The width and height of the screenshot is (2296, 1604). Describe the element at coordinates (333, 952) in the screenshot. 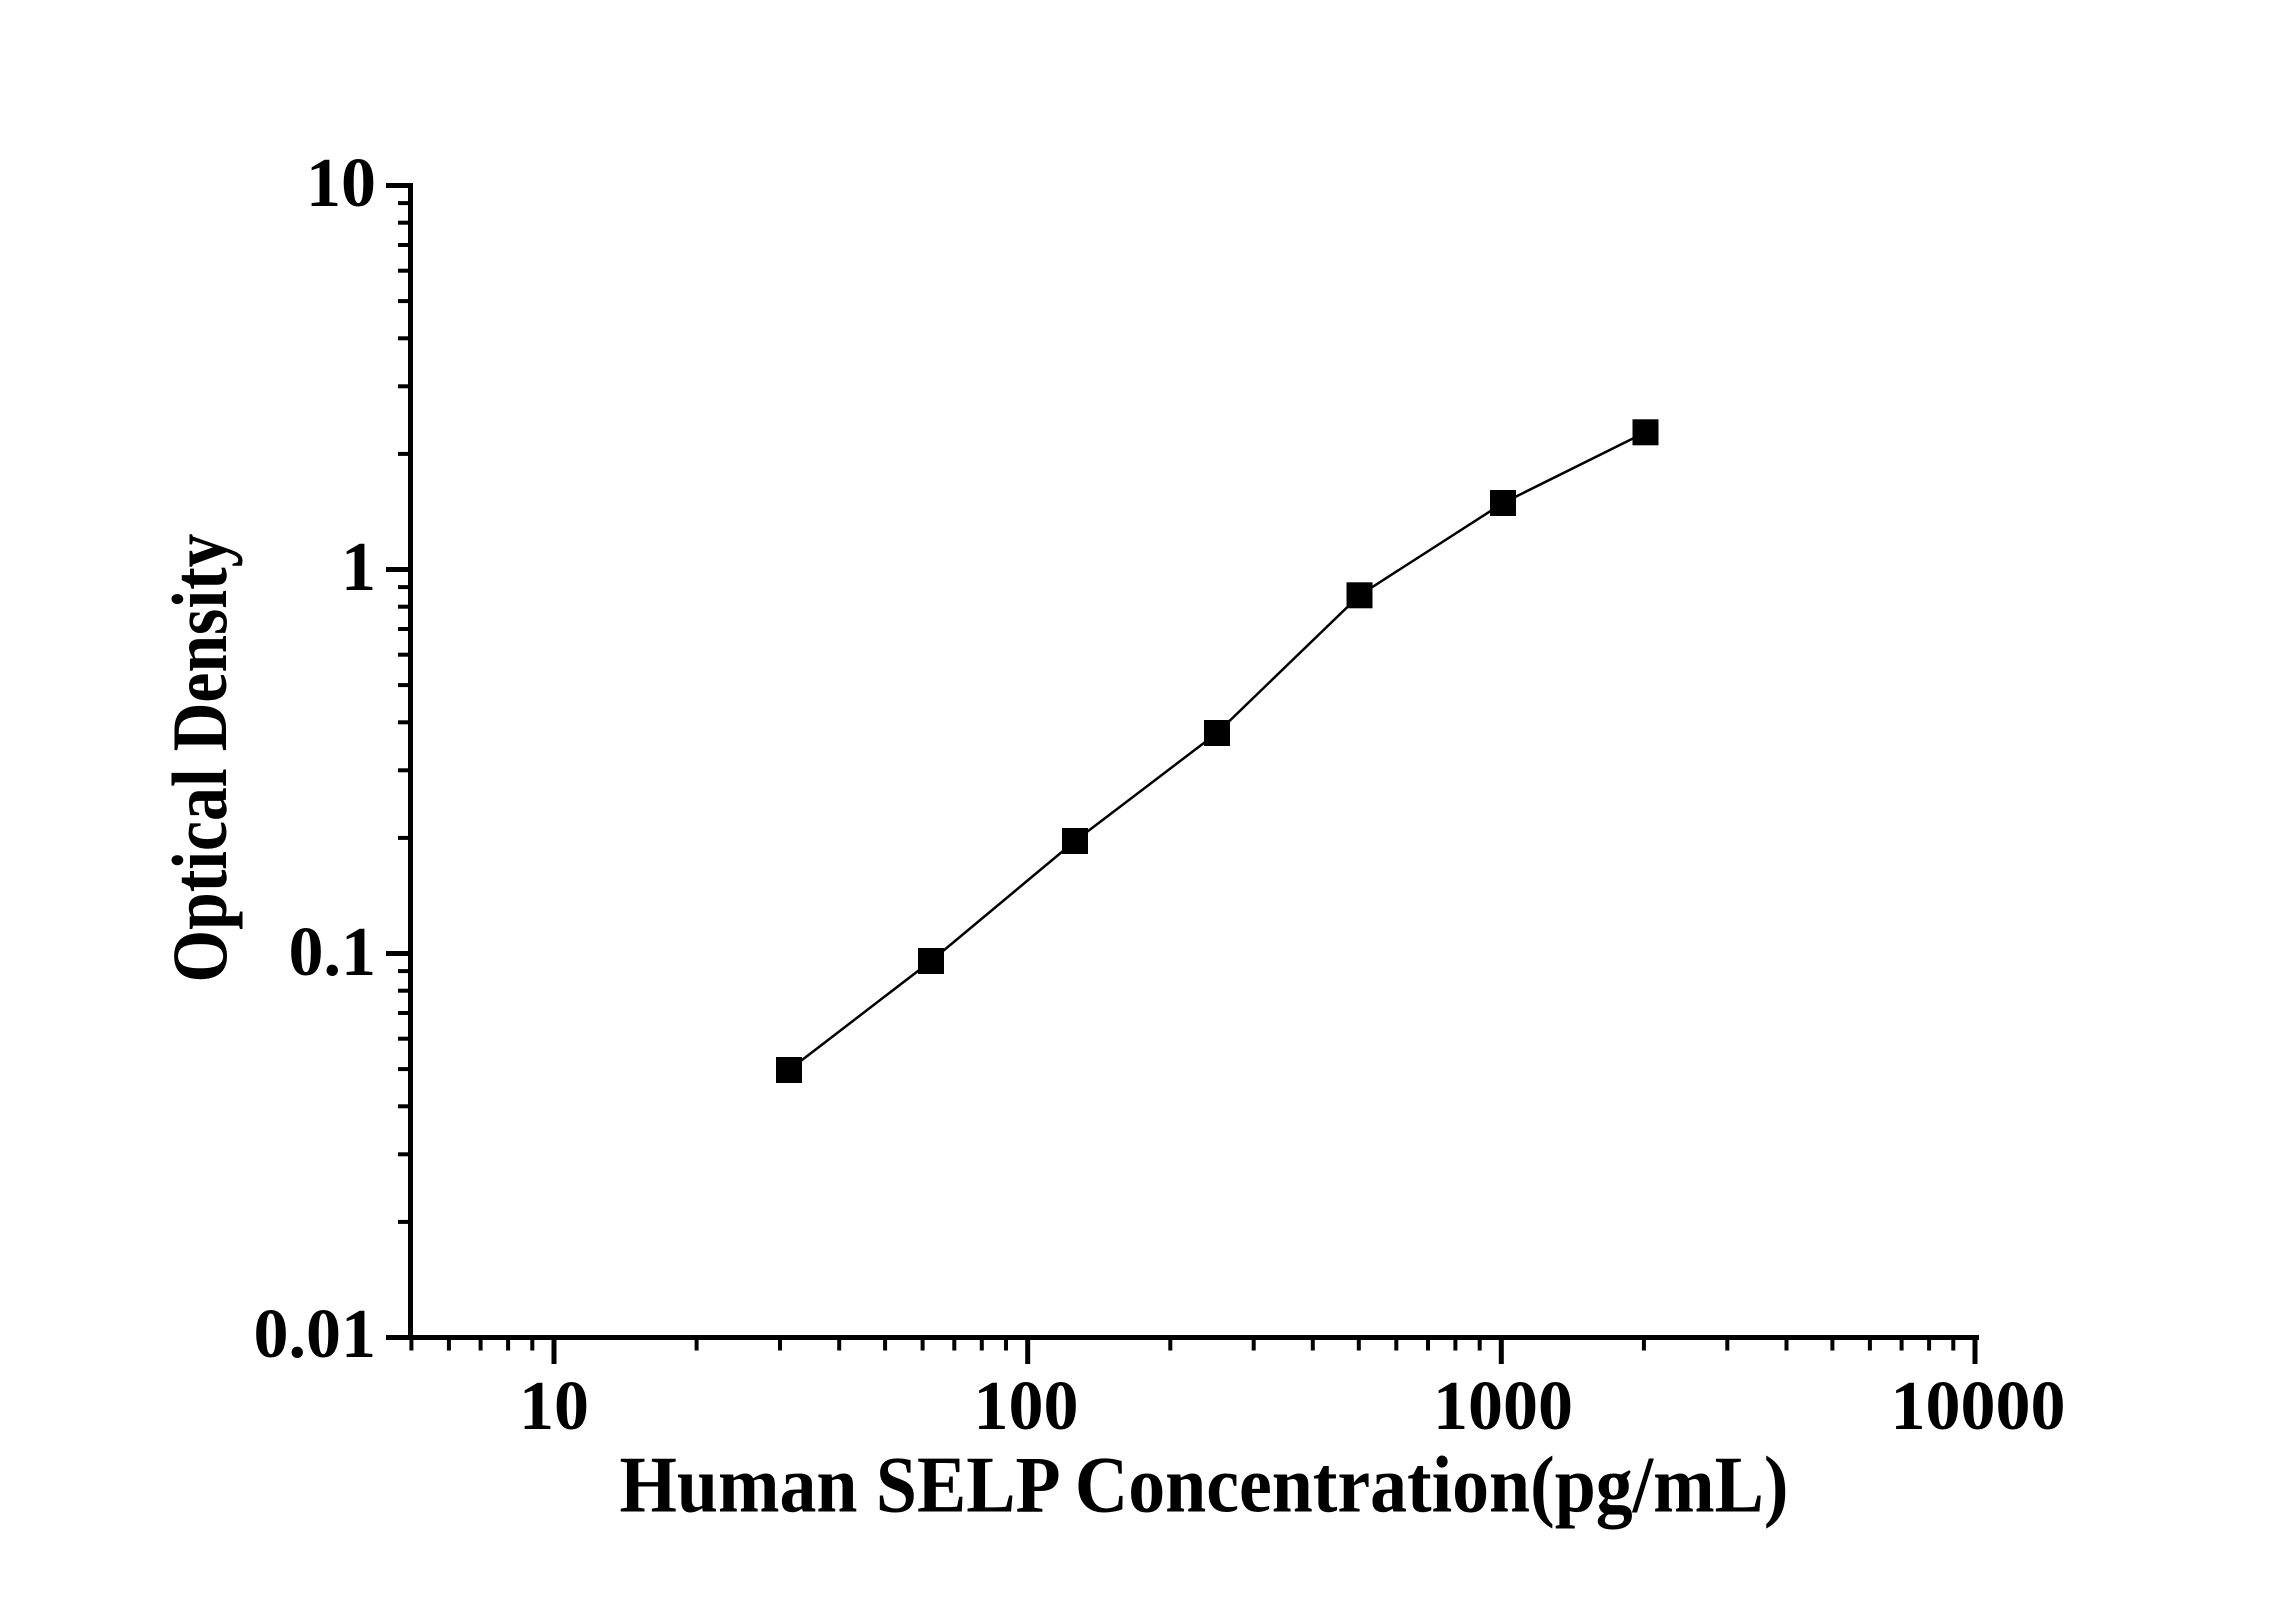

I see `svg-text: 0.1` at that location.